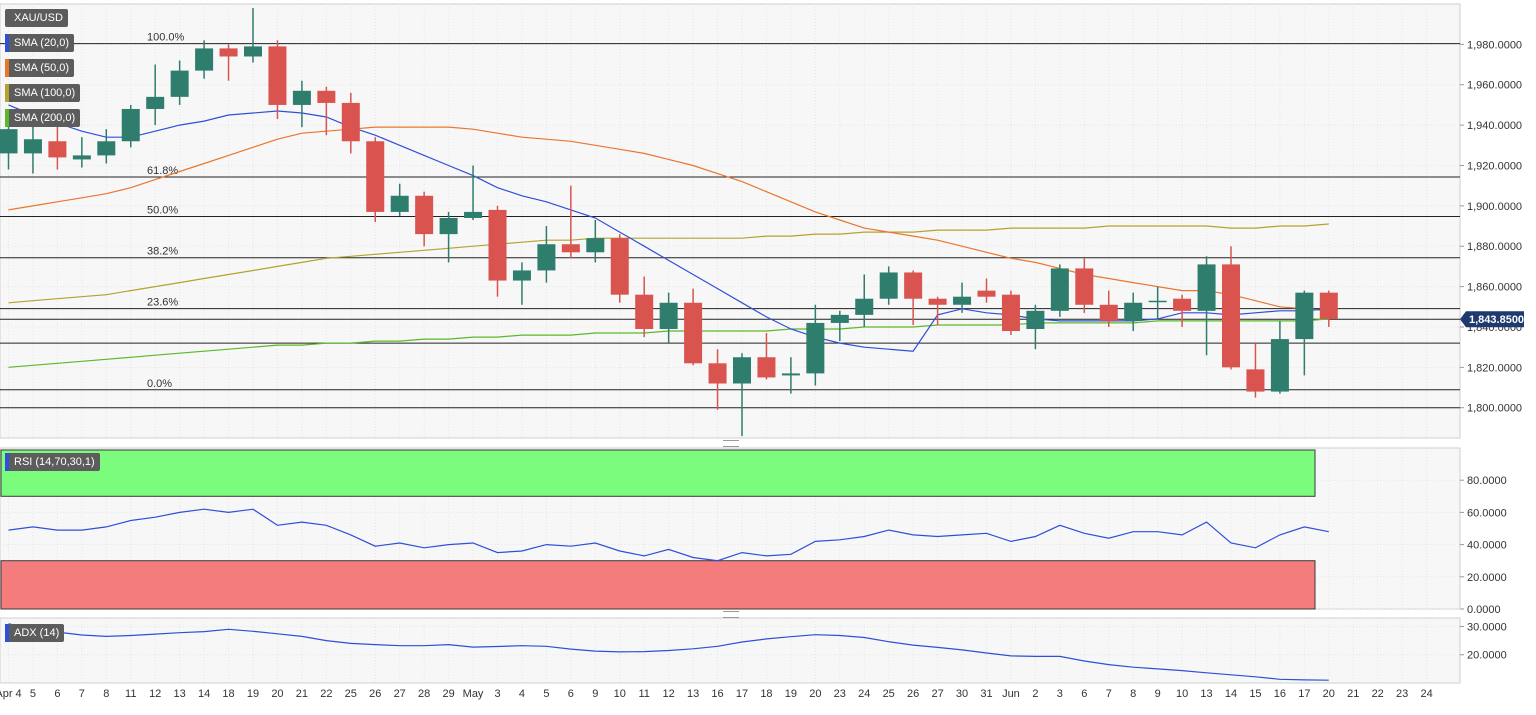  What do you see at coordinates (7, 93) in the screenshot?
I see `legend-sma100-swatch` at bounding box center [7, 93].